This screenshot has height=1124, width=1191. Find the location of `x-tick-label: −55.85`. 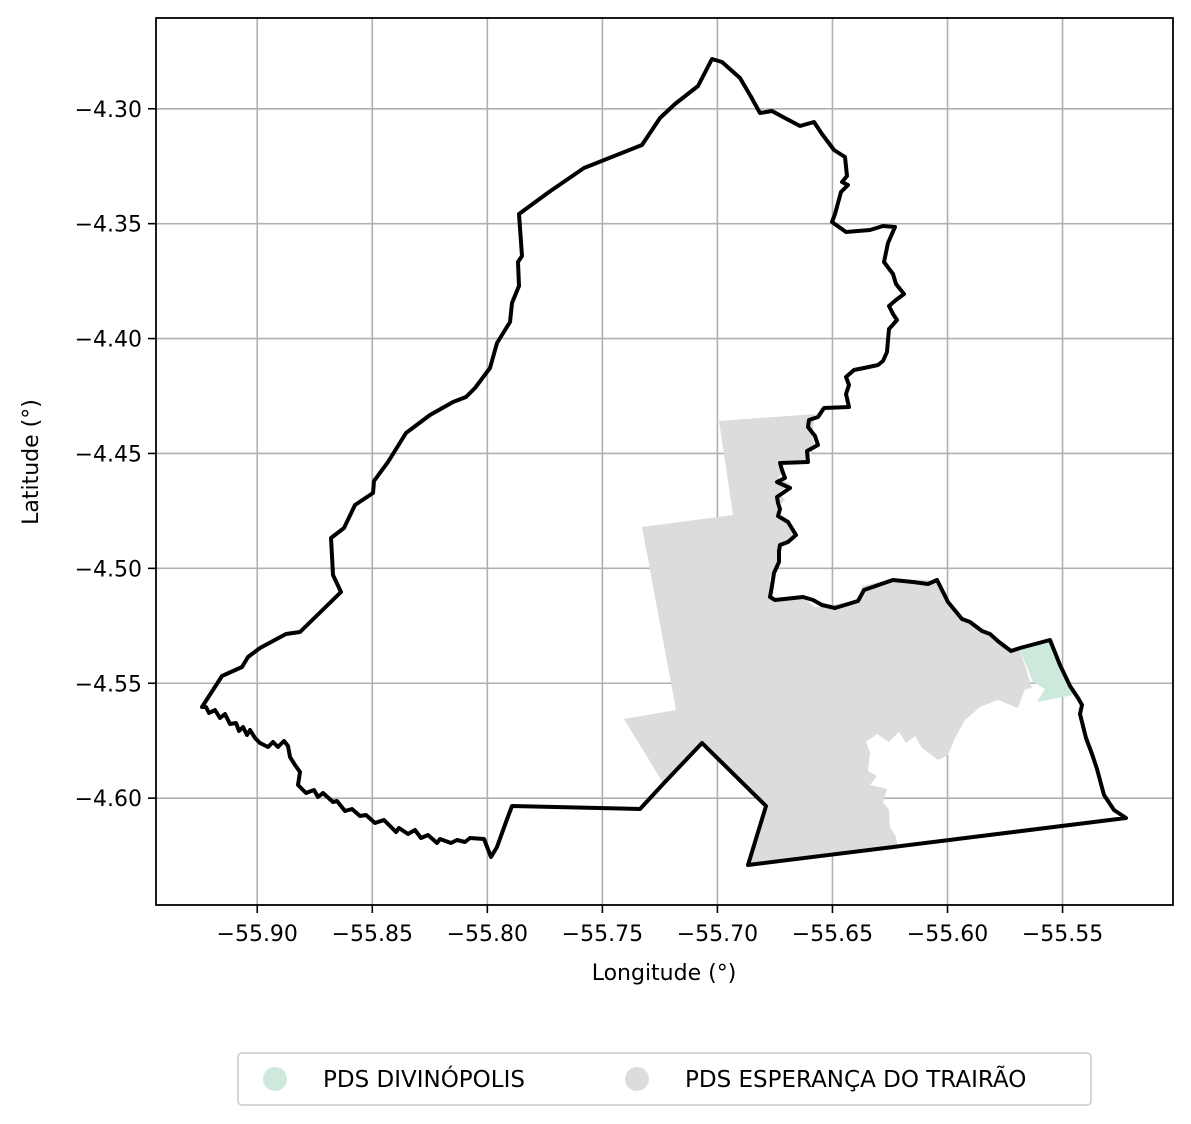

x-tick-label: −55.85 is located at coordinates (372, 934).